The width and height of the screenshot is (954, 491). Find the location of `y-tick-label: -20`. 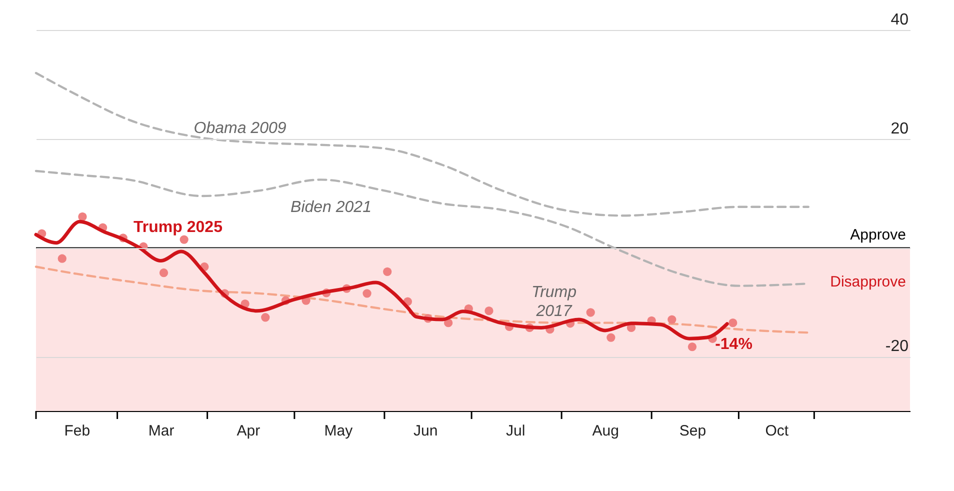

y-tick-label: -20 is located at coordinates (897, 347).